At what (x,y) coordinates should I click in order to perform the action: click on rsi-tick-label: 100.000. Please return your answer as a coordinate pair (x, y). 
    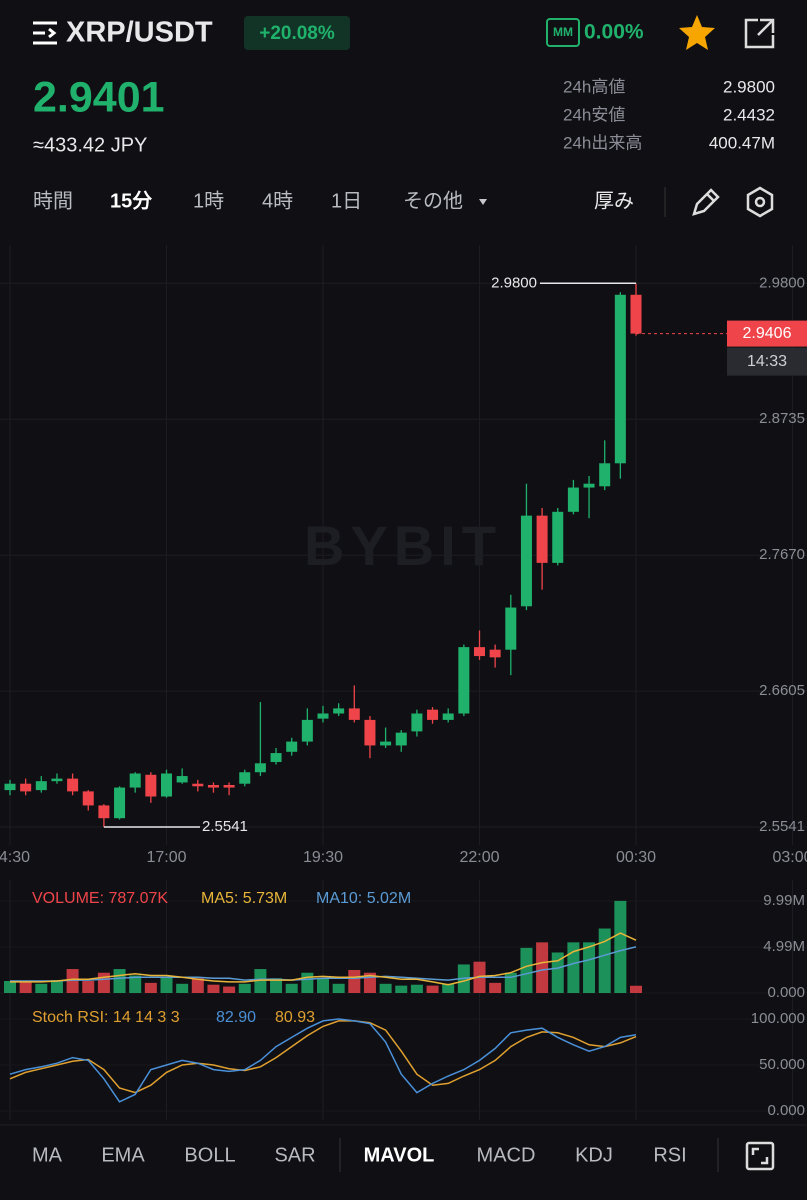
    Looking at the image, I should click on (778, 1018).